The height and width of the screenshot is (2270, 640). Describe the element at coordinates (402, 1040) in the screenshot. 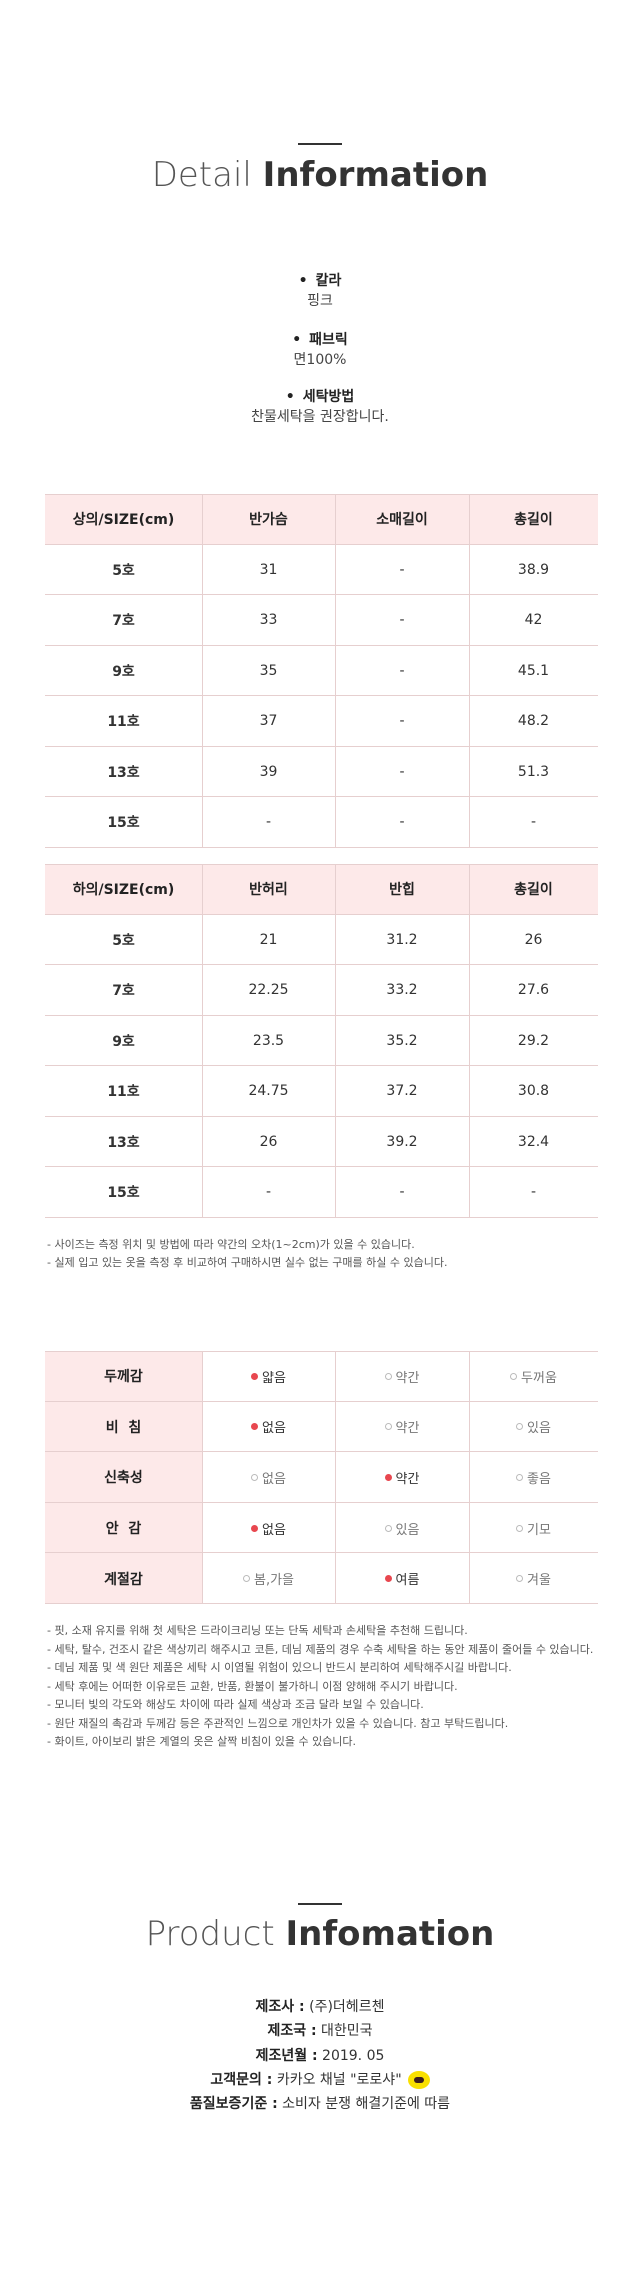

I see `table-cell: 35.2` at that location.